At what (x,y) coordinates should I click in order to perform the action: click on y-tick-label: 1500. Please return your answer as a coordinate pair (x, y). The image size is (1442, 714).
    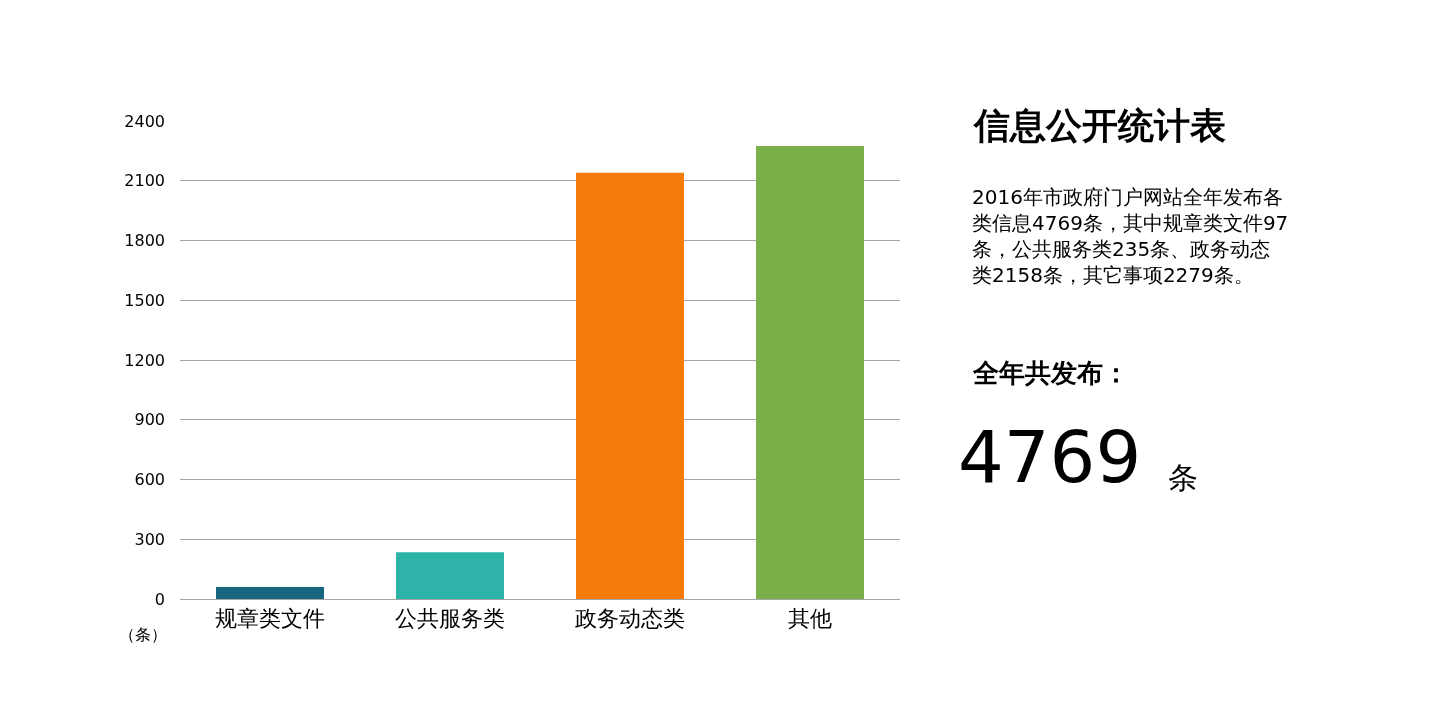
    Looking at the image, I should click on (144, 300).